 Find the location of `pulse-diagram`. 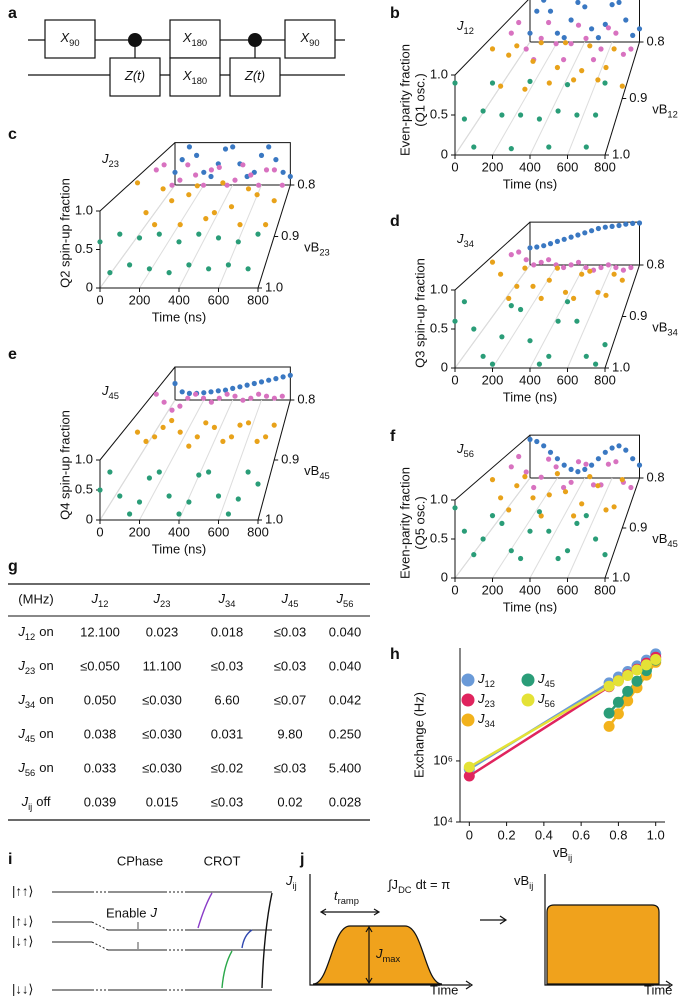

pulse-diagram is located at coordinates (491, 932).